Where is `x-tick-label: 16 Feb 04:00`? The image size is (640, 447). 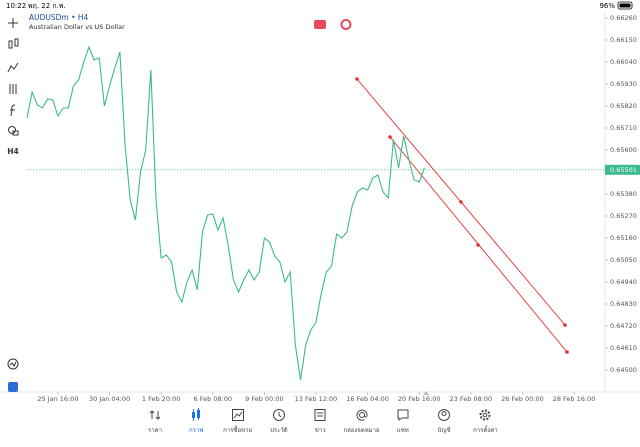
x-tick-label: 16 Feb 04:00 is located at coordinates (367, 399).